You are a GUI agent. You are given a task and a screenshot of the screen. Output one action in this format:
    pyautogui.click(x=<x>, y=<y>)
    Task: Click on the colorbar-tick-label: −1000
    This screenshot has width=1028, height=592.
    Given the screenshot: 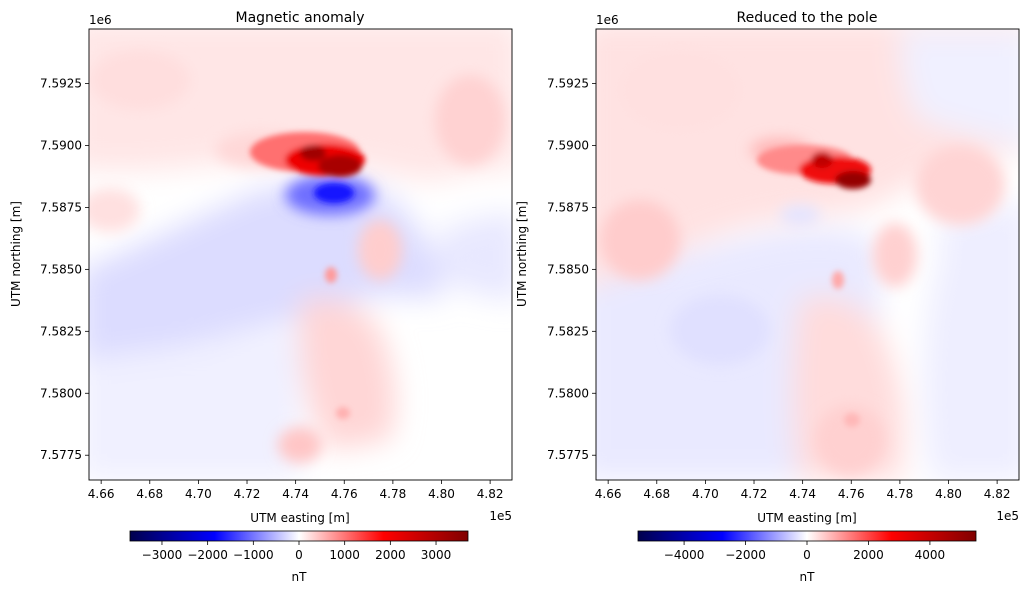 What is the action you would take?
    pyautogui.click(x=253, y=555)
    